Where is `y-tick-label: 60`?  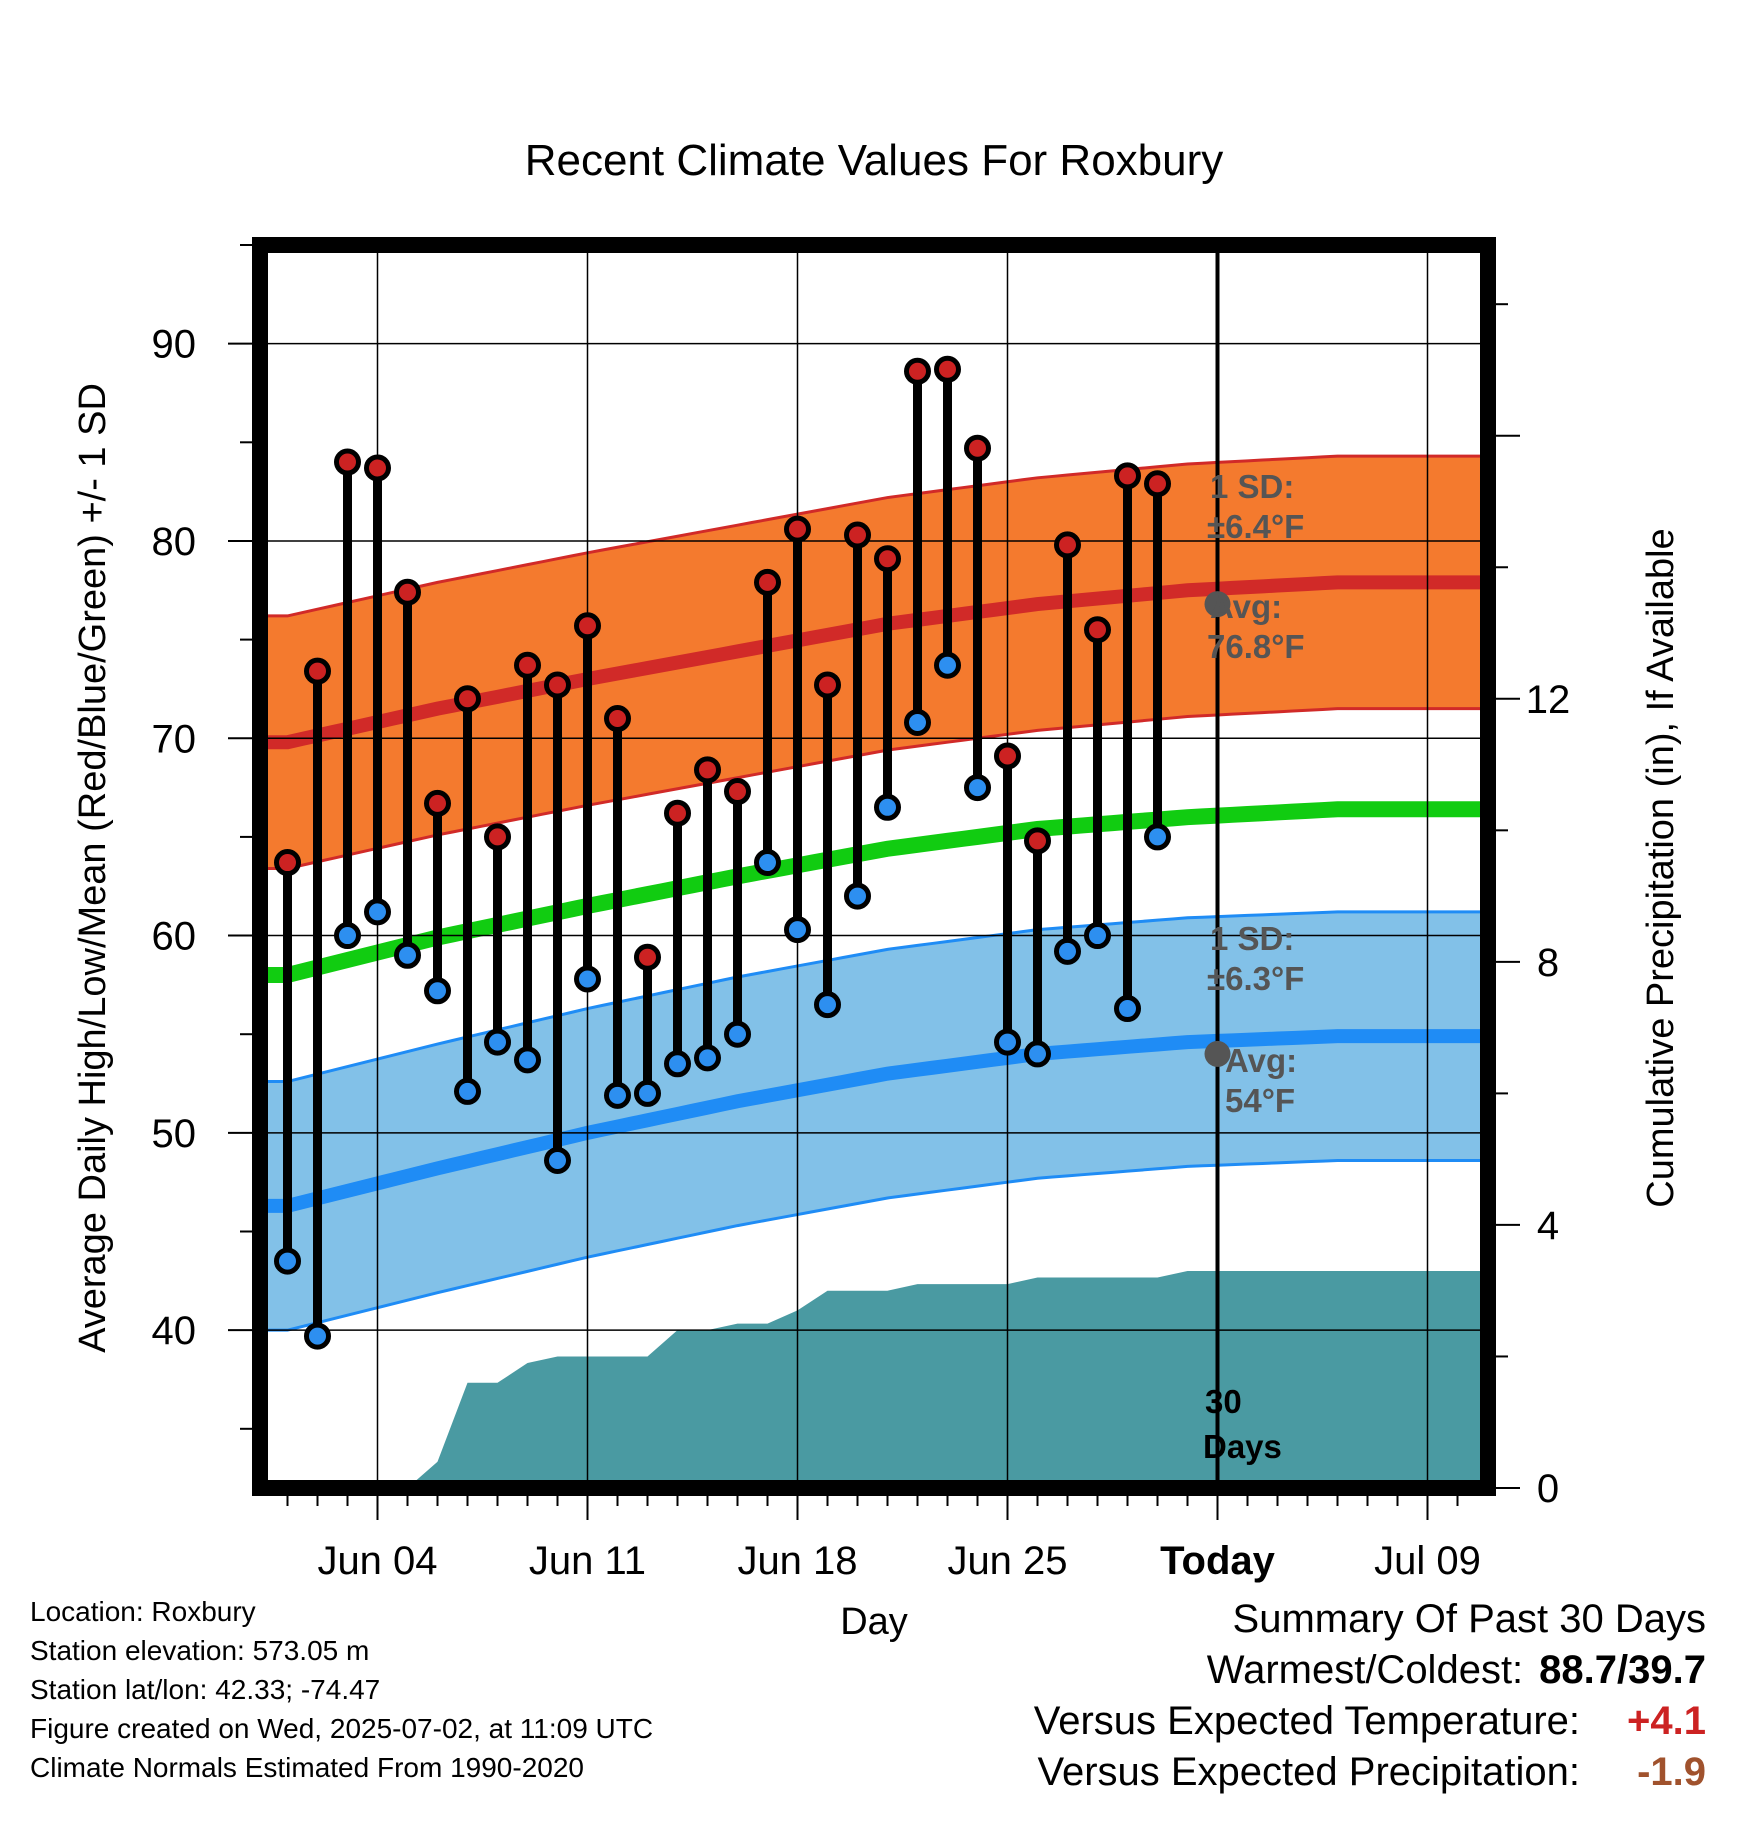
y-tick-label: 60 is located at coordinates (174, 937).